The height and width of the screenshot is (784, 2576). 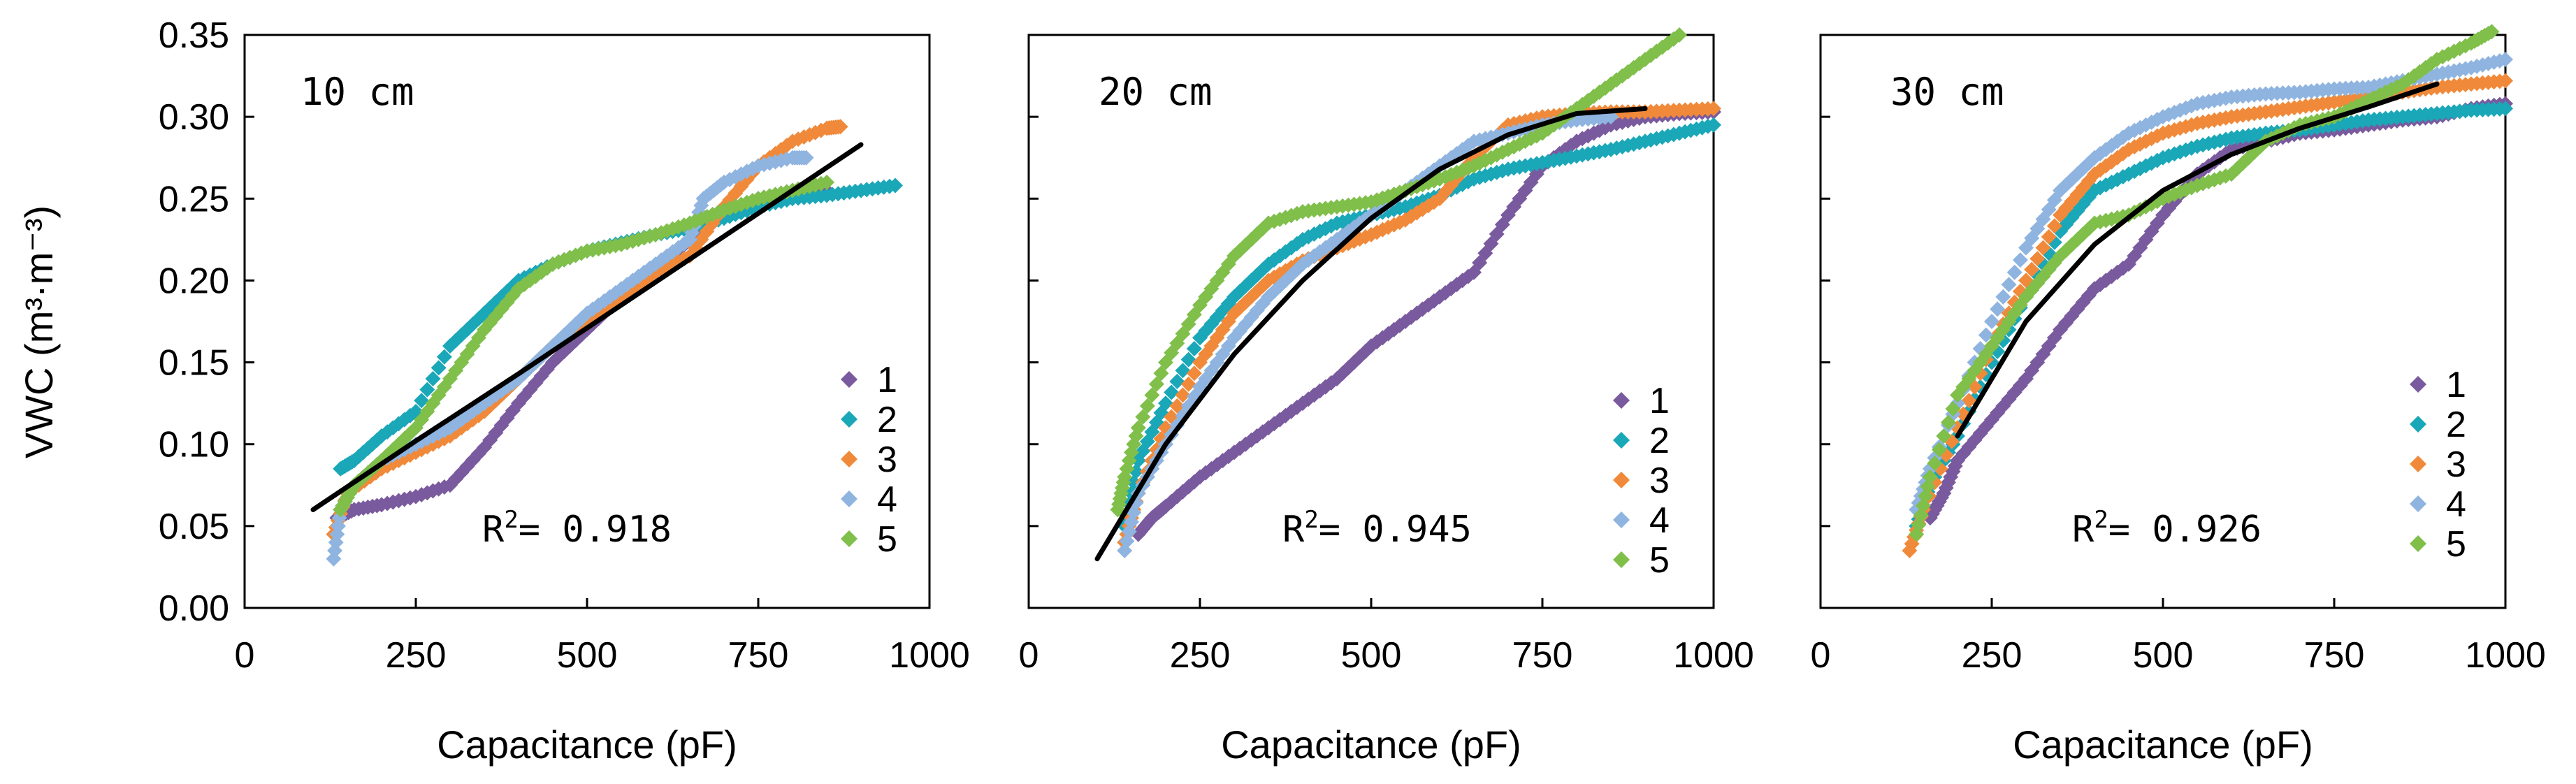 What do you see at coordinates (577, 528) in the screenshot?
I see `r-squared-label: R2= 0.918` at bounding box center [577, 528].